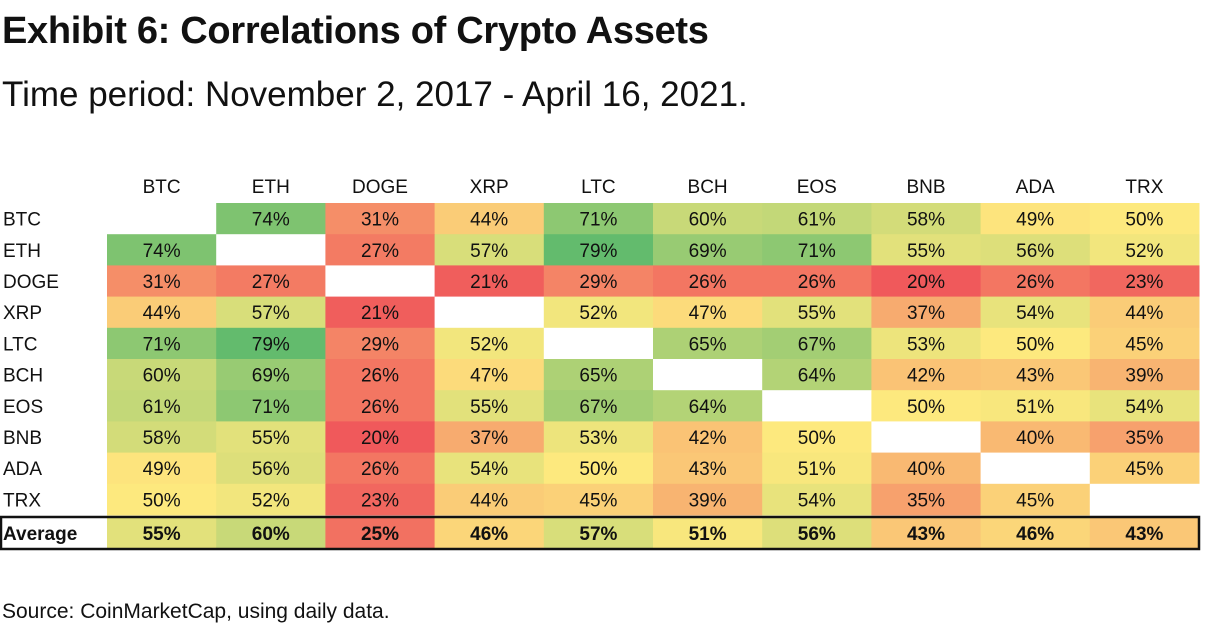 The width and height of the screenshot is (1211, 637). I want to click on cell-label-eth-doge: 27%, so click(380, 251).